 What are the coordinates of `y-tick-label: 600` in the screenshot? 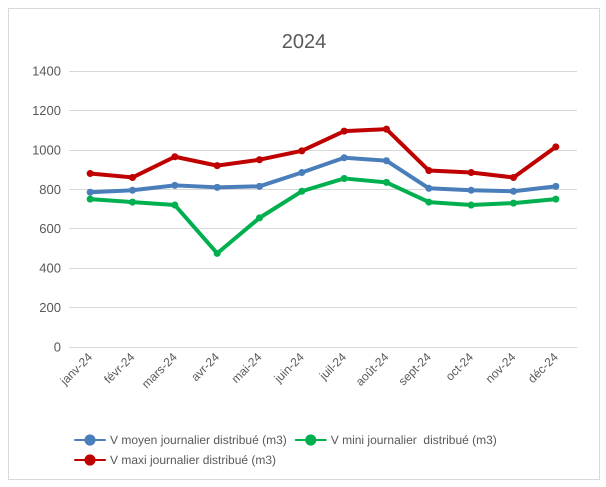 It's located at (50, 228).